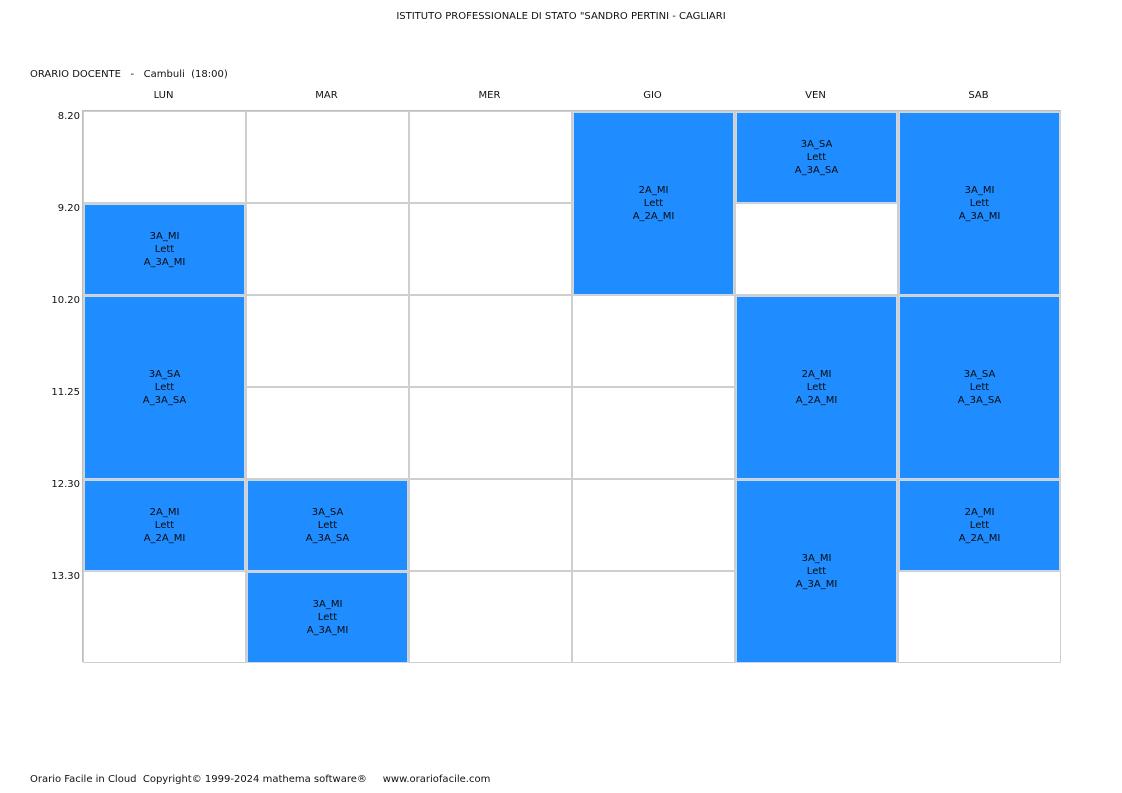 This screenshot has width=1122, height=793. Describe the element at coordinates (68, 116) in the screenshot. I see `time-label: 8.20` at that location.